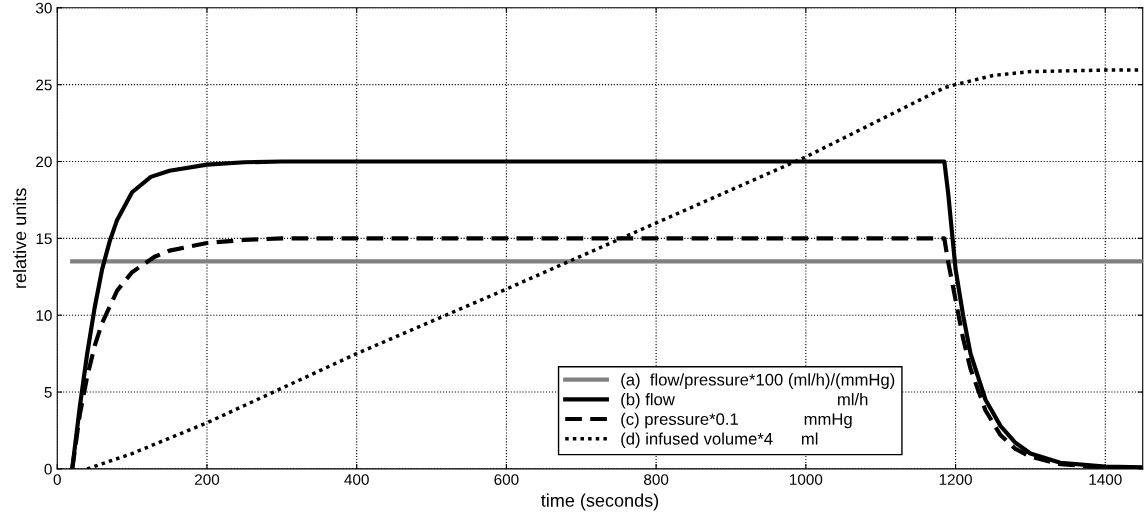 Image resolution: width=1145 pixels, height=521 pixels. What do you see at coordinates (20, 238) in the screenshot?
I see `y-axis-title: relative units` at bounding box center [20, 238].